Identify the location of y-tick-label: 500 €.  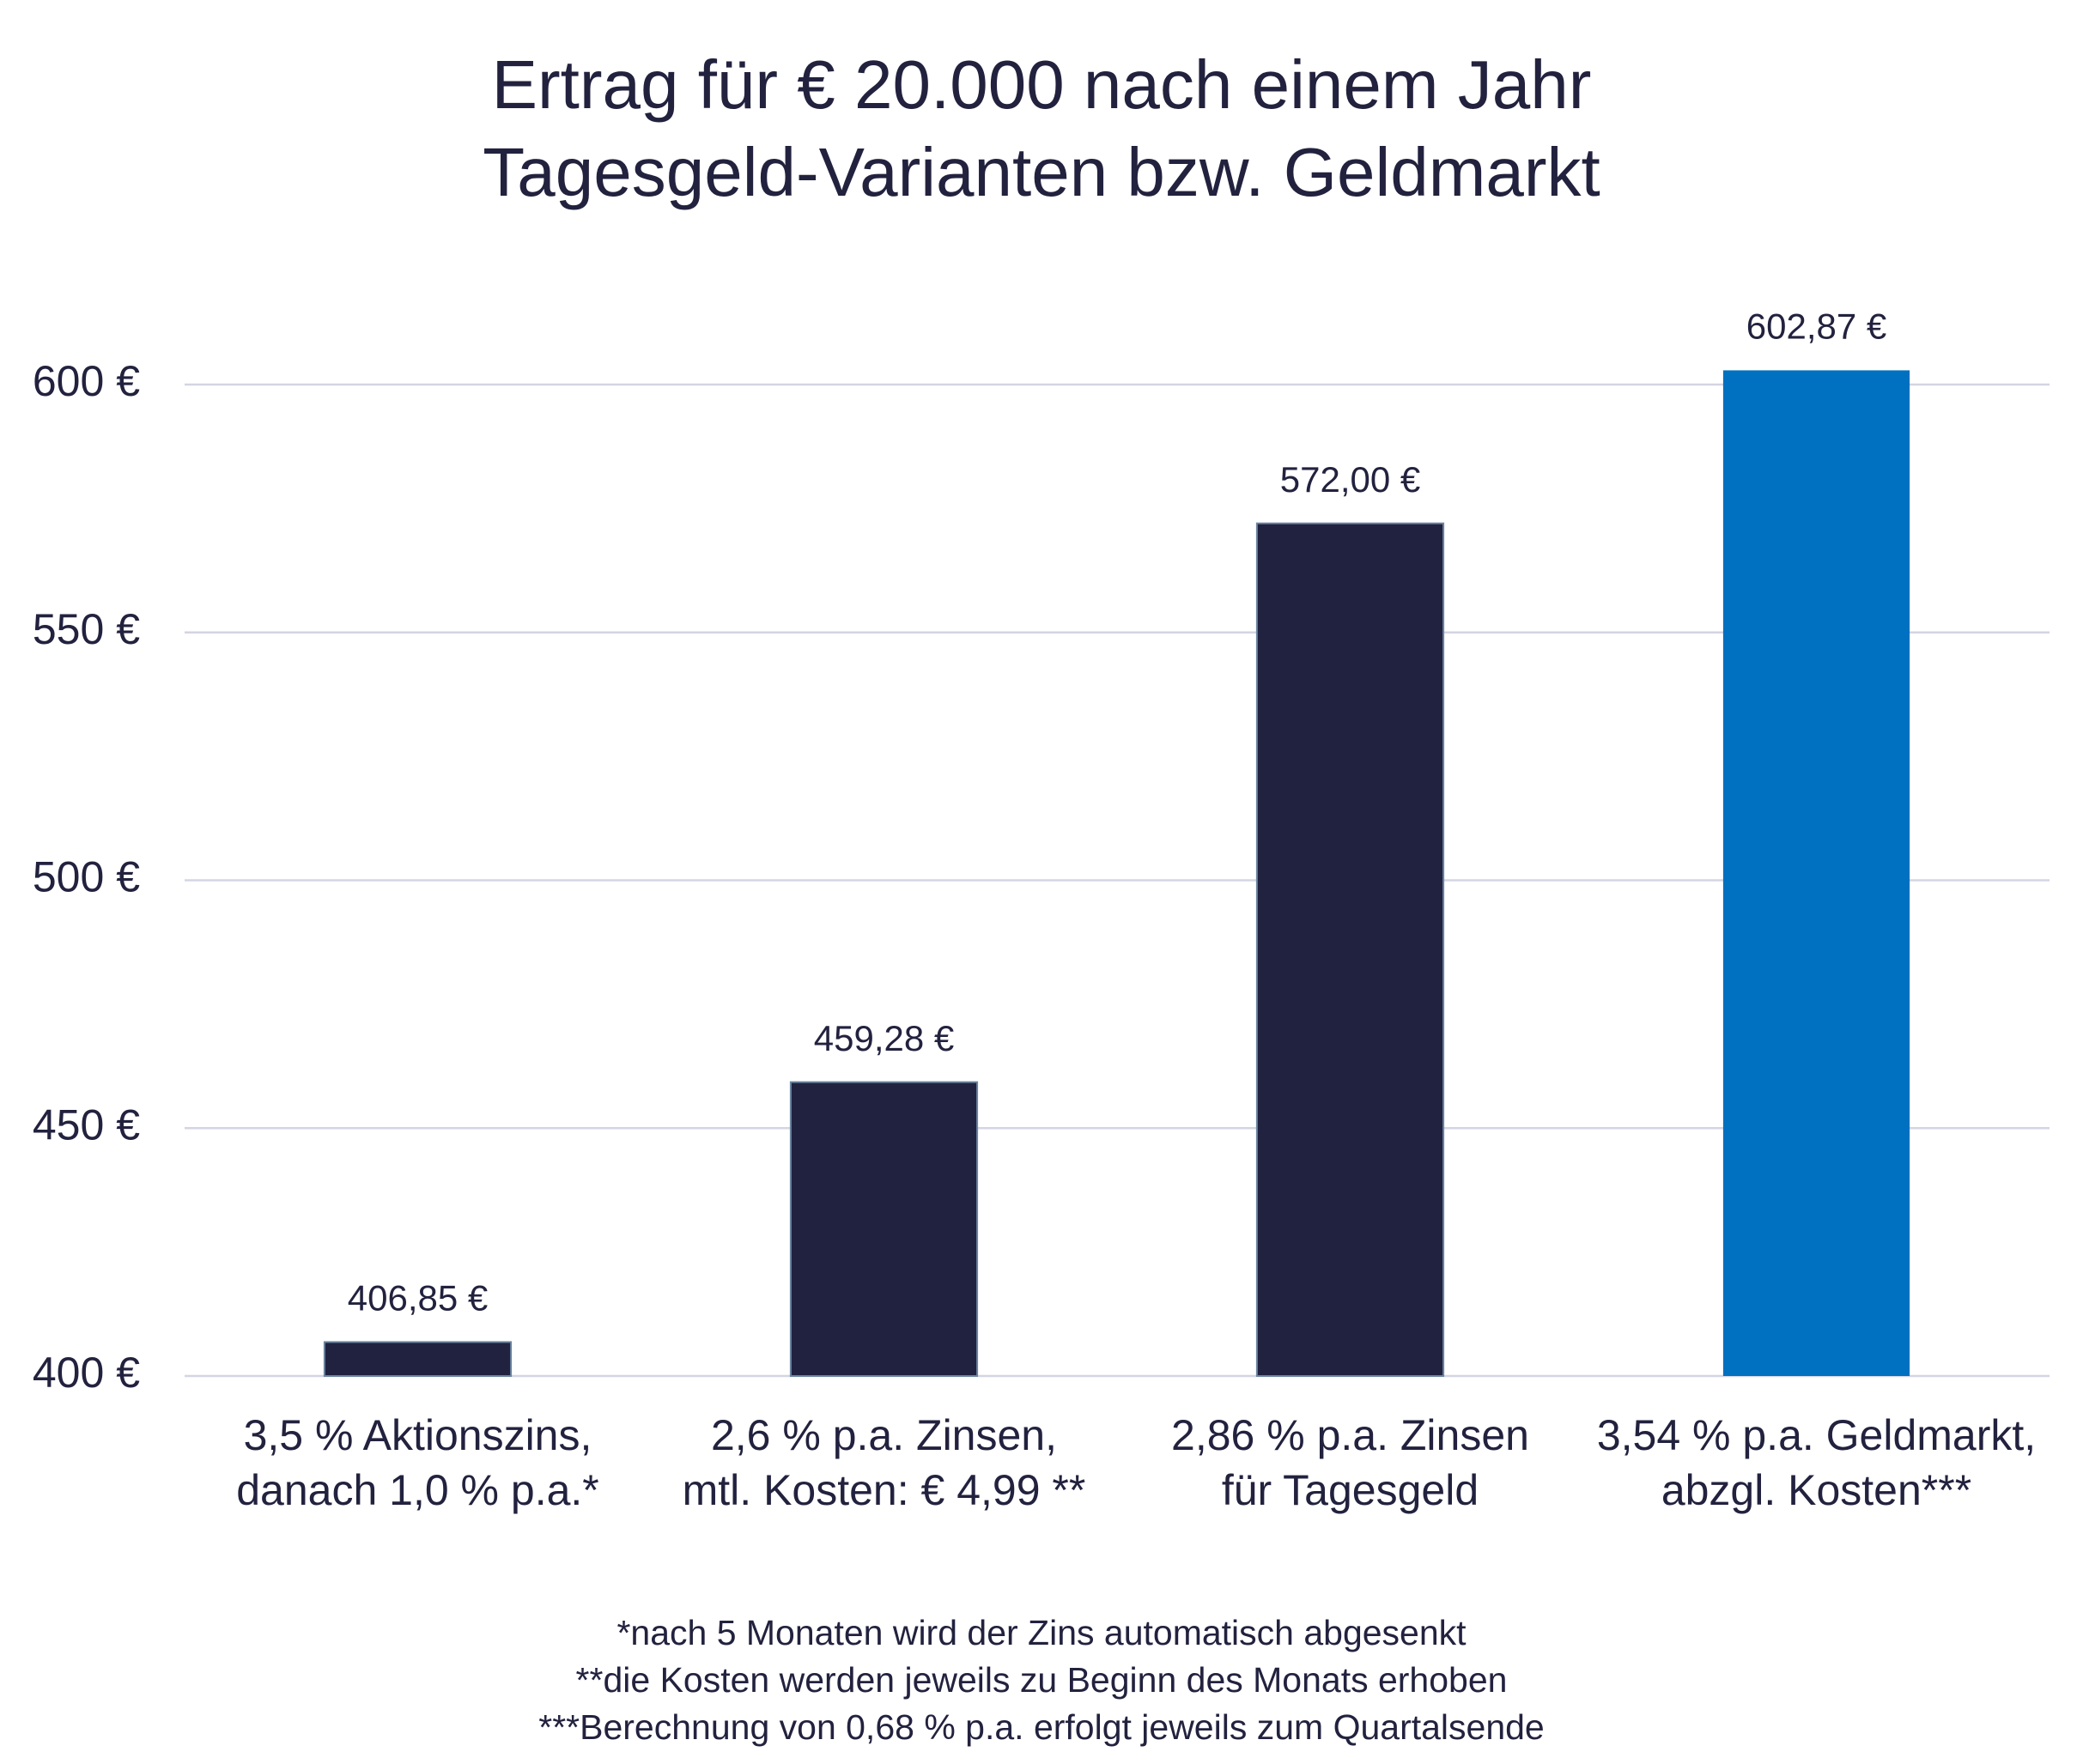
(86, 877).